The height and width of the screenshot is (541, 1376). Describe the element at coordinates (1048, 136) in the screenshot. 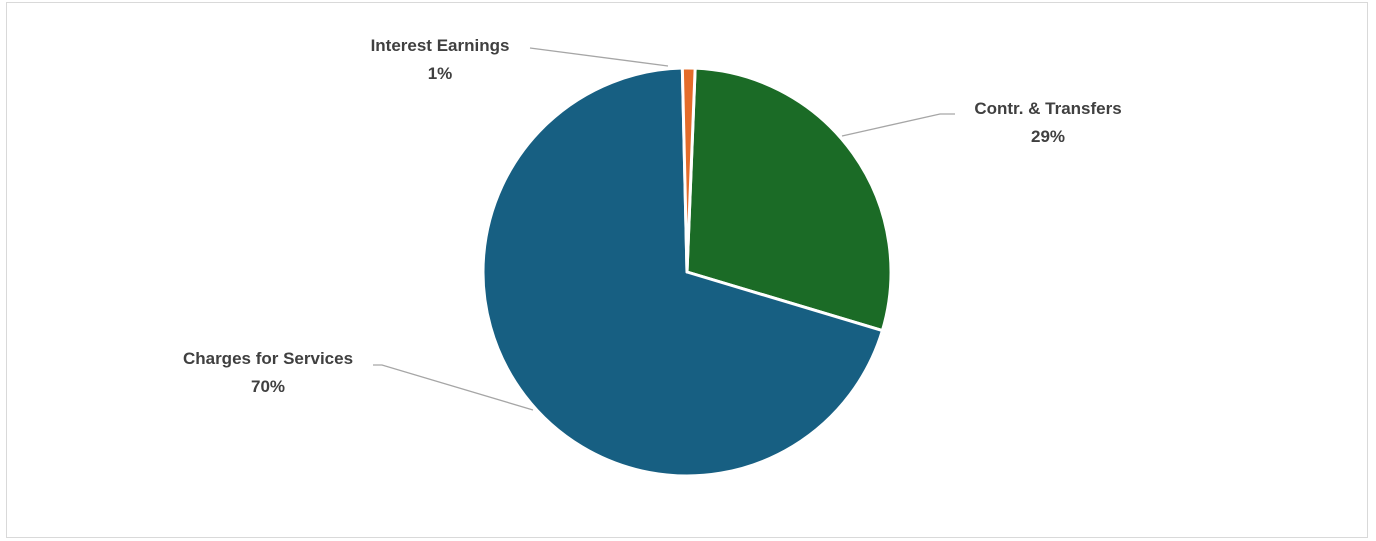

I see `label-contr-transfers-percent: 29%` at that location.